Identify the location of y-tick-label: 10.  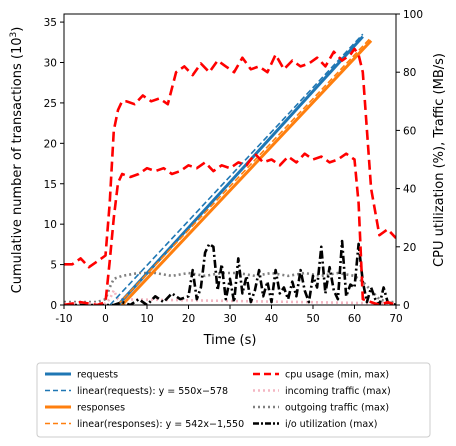
(50, 225).